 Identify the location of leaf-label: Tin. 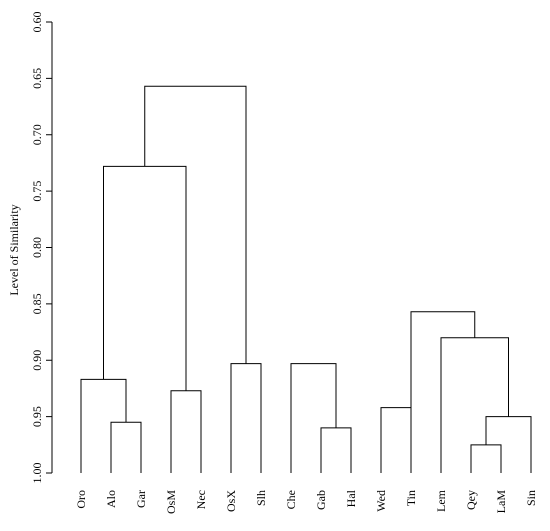
(411, 498).